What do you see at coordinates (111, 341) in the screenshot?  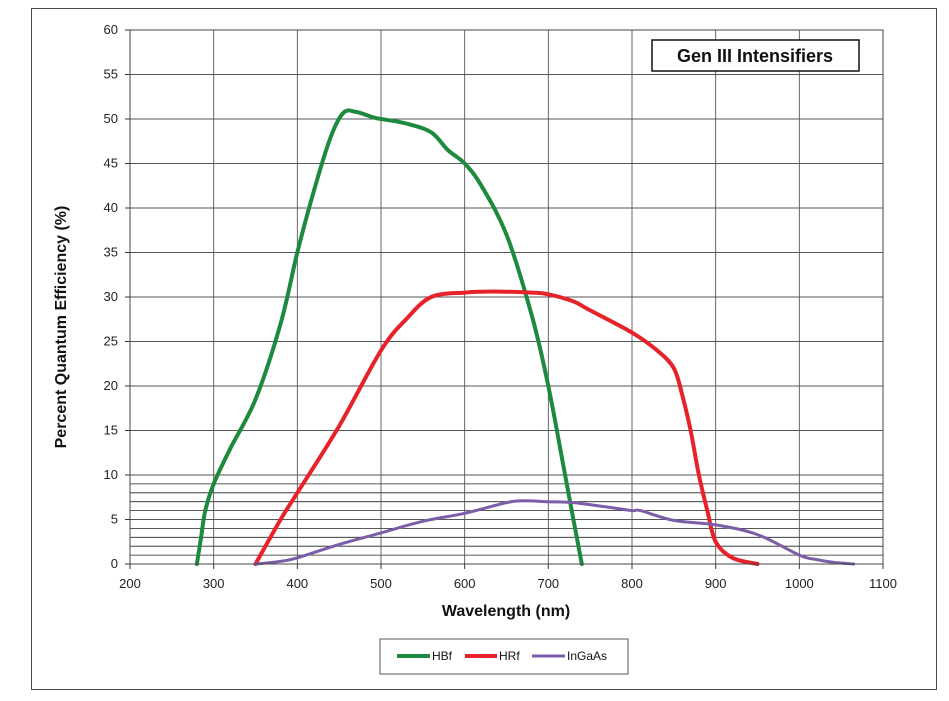 I see `y-tick-label: 25` at bounding box center [111, 341].